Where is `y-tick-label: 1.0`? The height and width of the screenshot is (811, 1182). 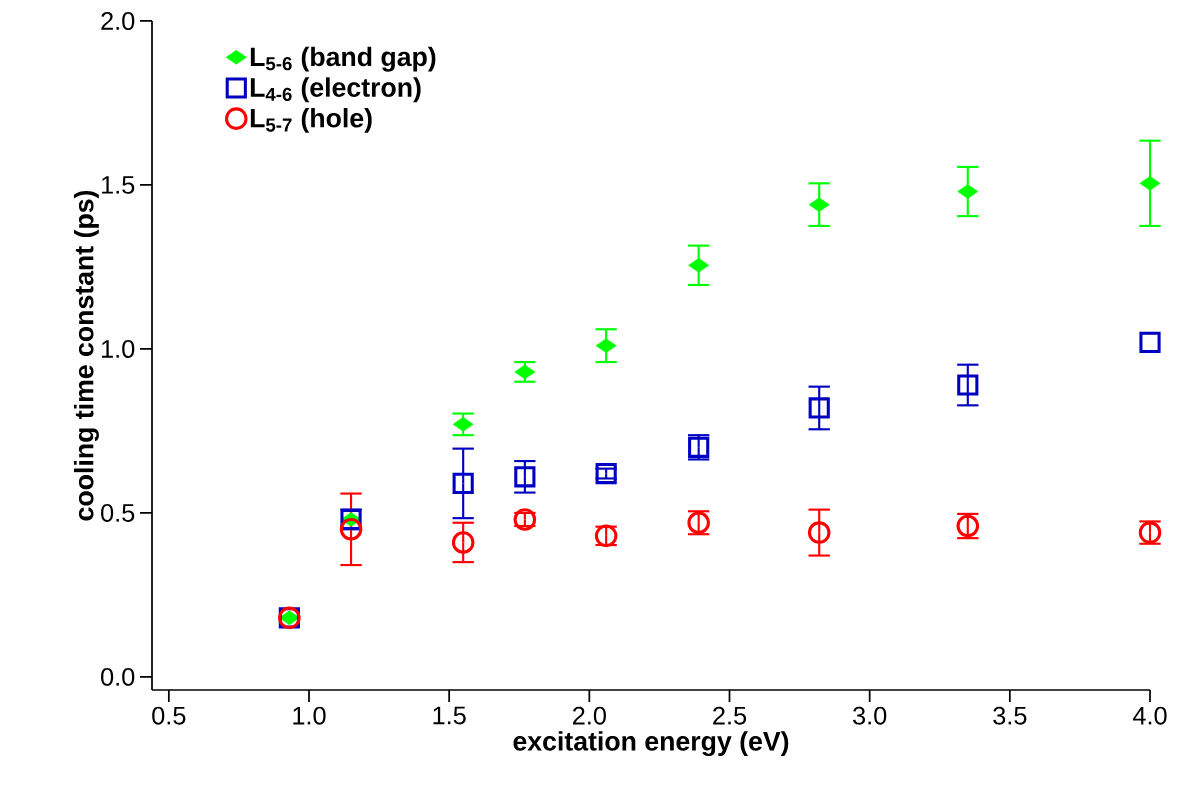
y-tick-label: 1.0 is located at coordinates (118, 348).